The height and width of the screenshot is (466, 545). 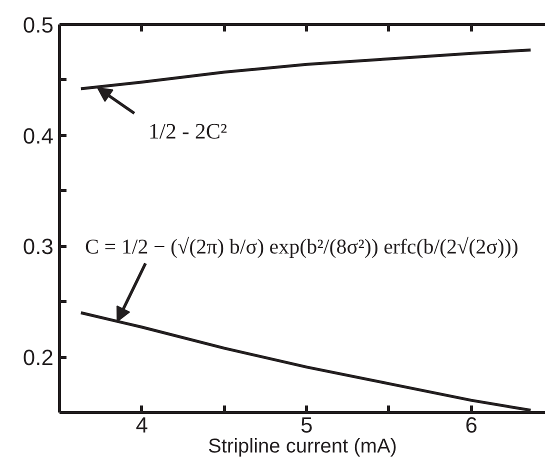 What do you see at coordinates (38, 357) in the screenshot?
I see `y-tick-label: 0.2` at bounding box center [38, 357].